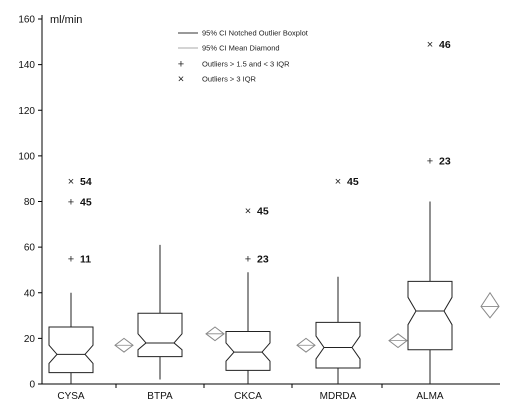 The height and width of the screenshot is (402, 505). What do you see at coordinates (246, 64) in the screenshot?
I see `legend-entry-label: Outliers > 1.5 and < 3 IQR` at bounding box center [246, 64].